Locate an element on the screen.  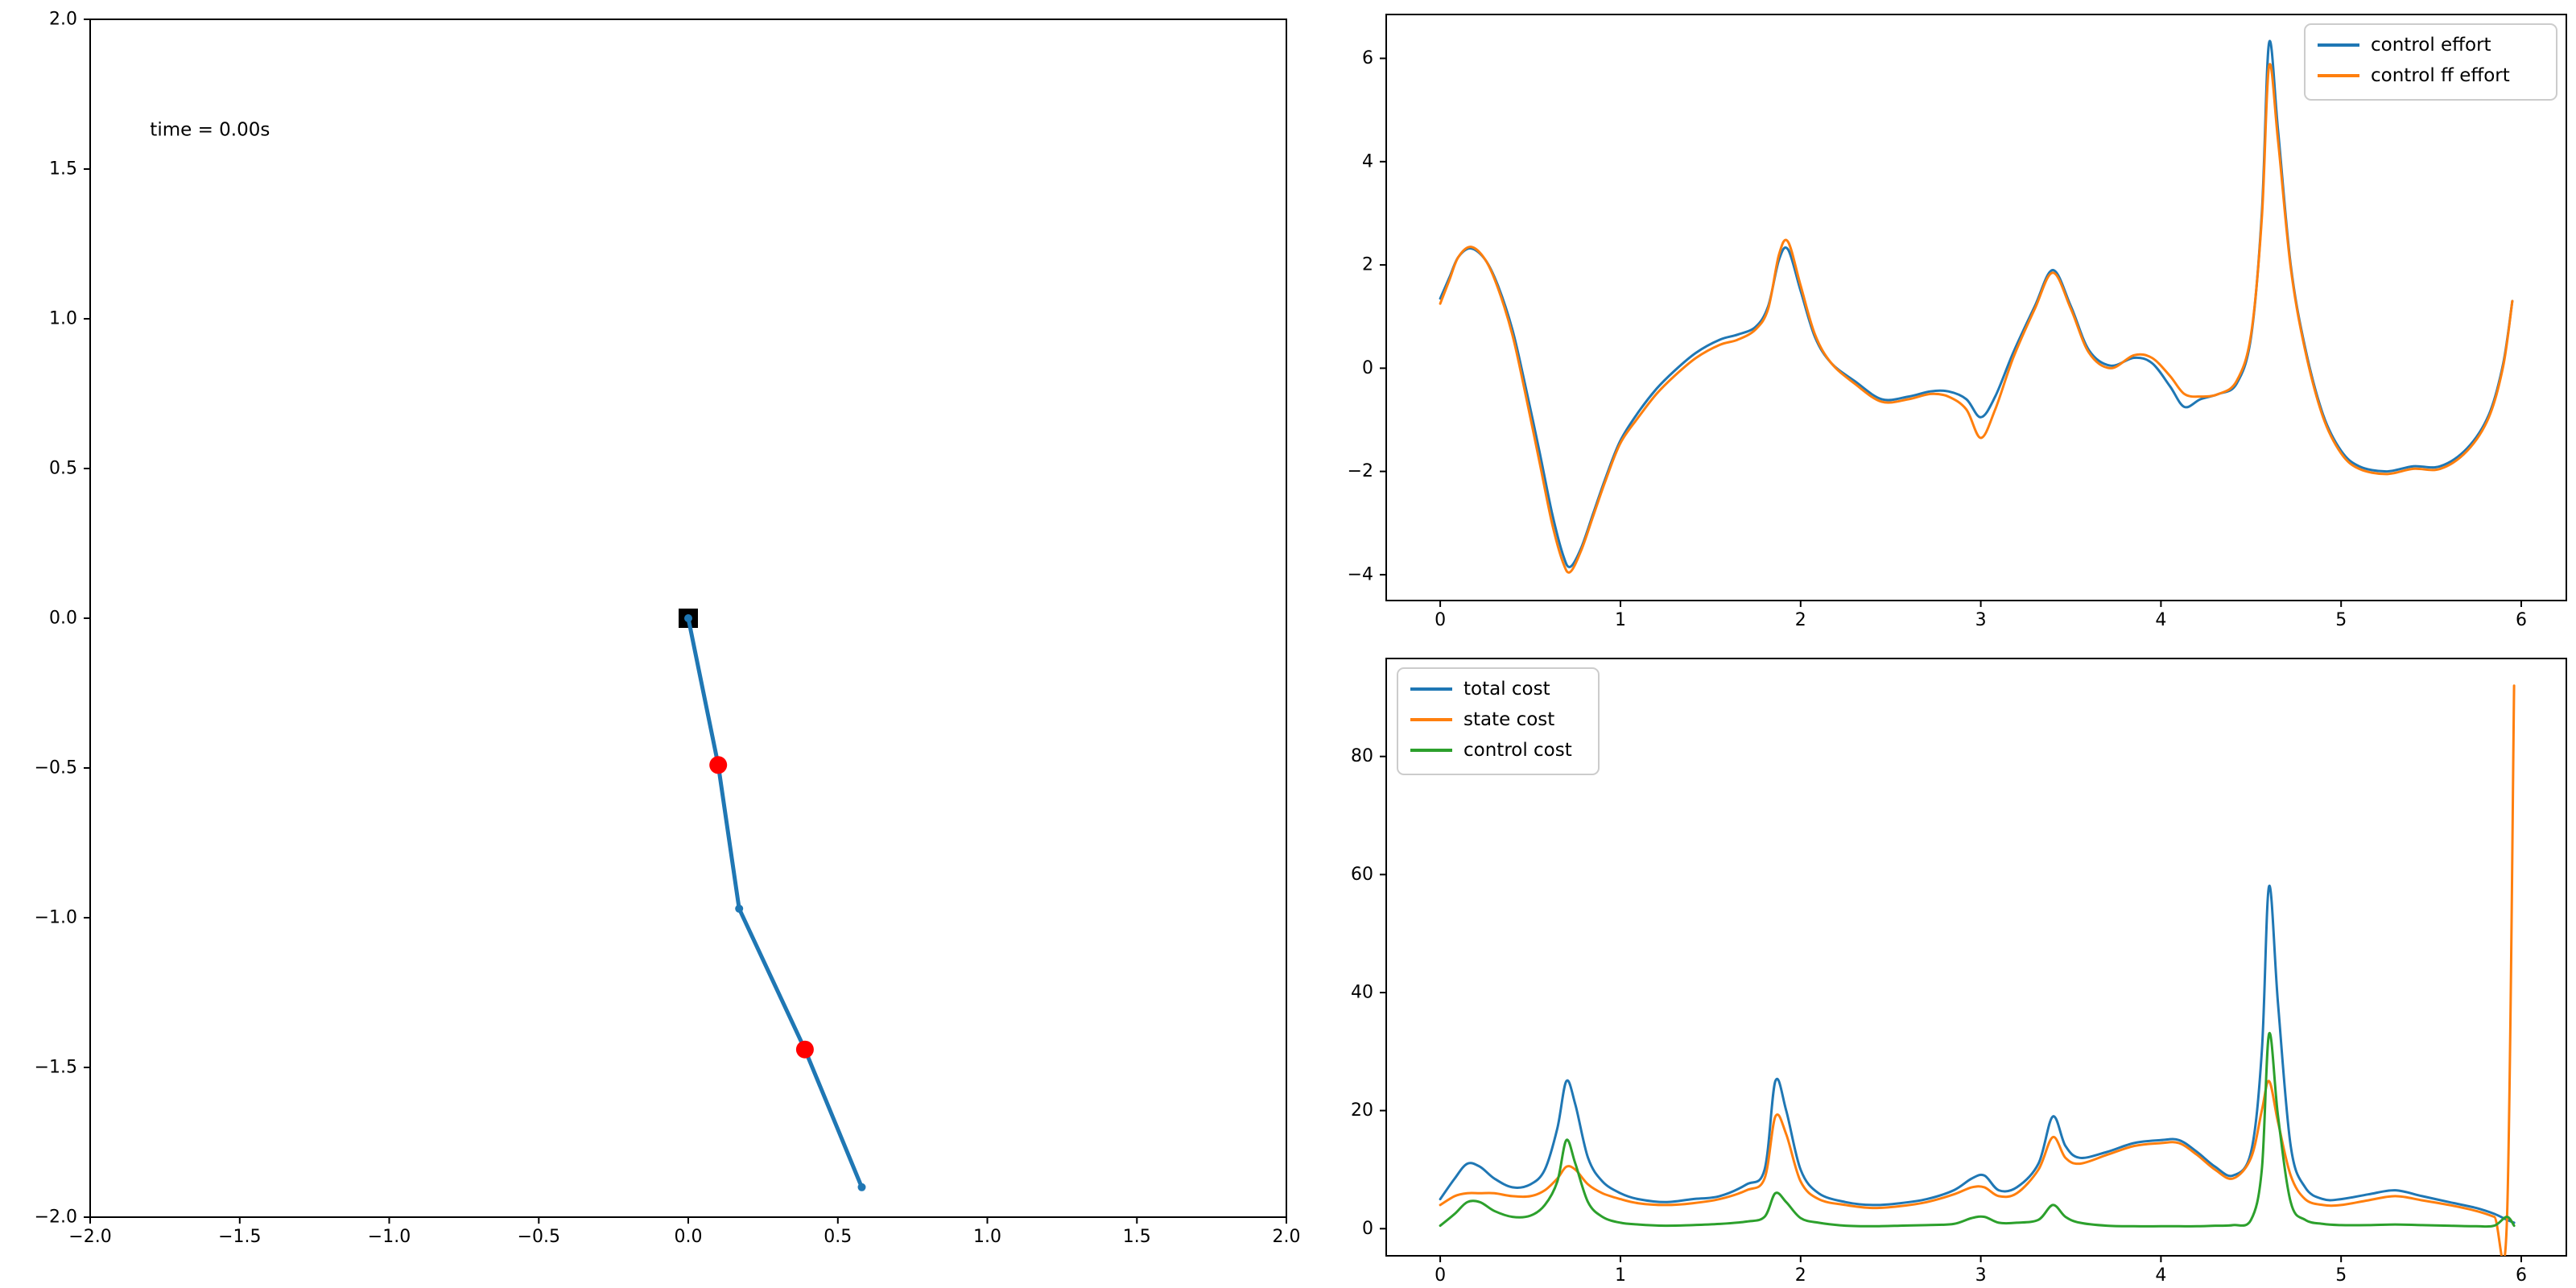
y-tick-label: 1.5 is located at coordinates (63, 169).